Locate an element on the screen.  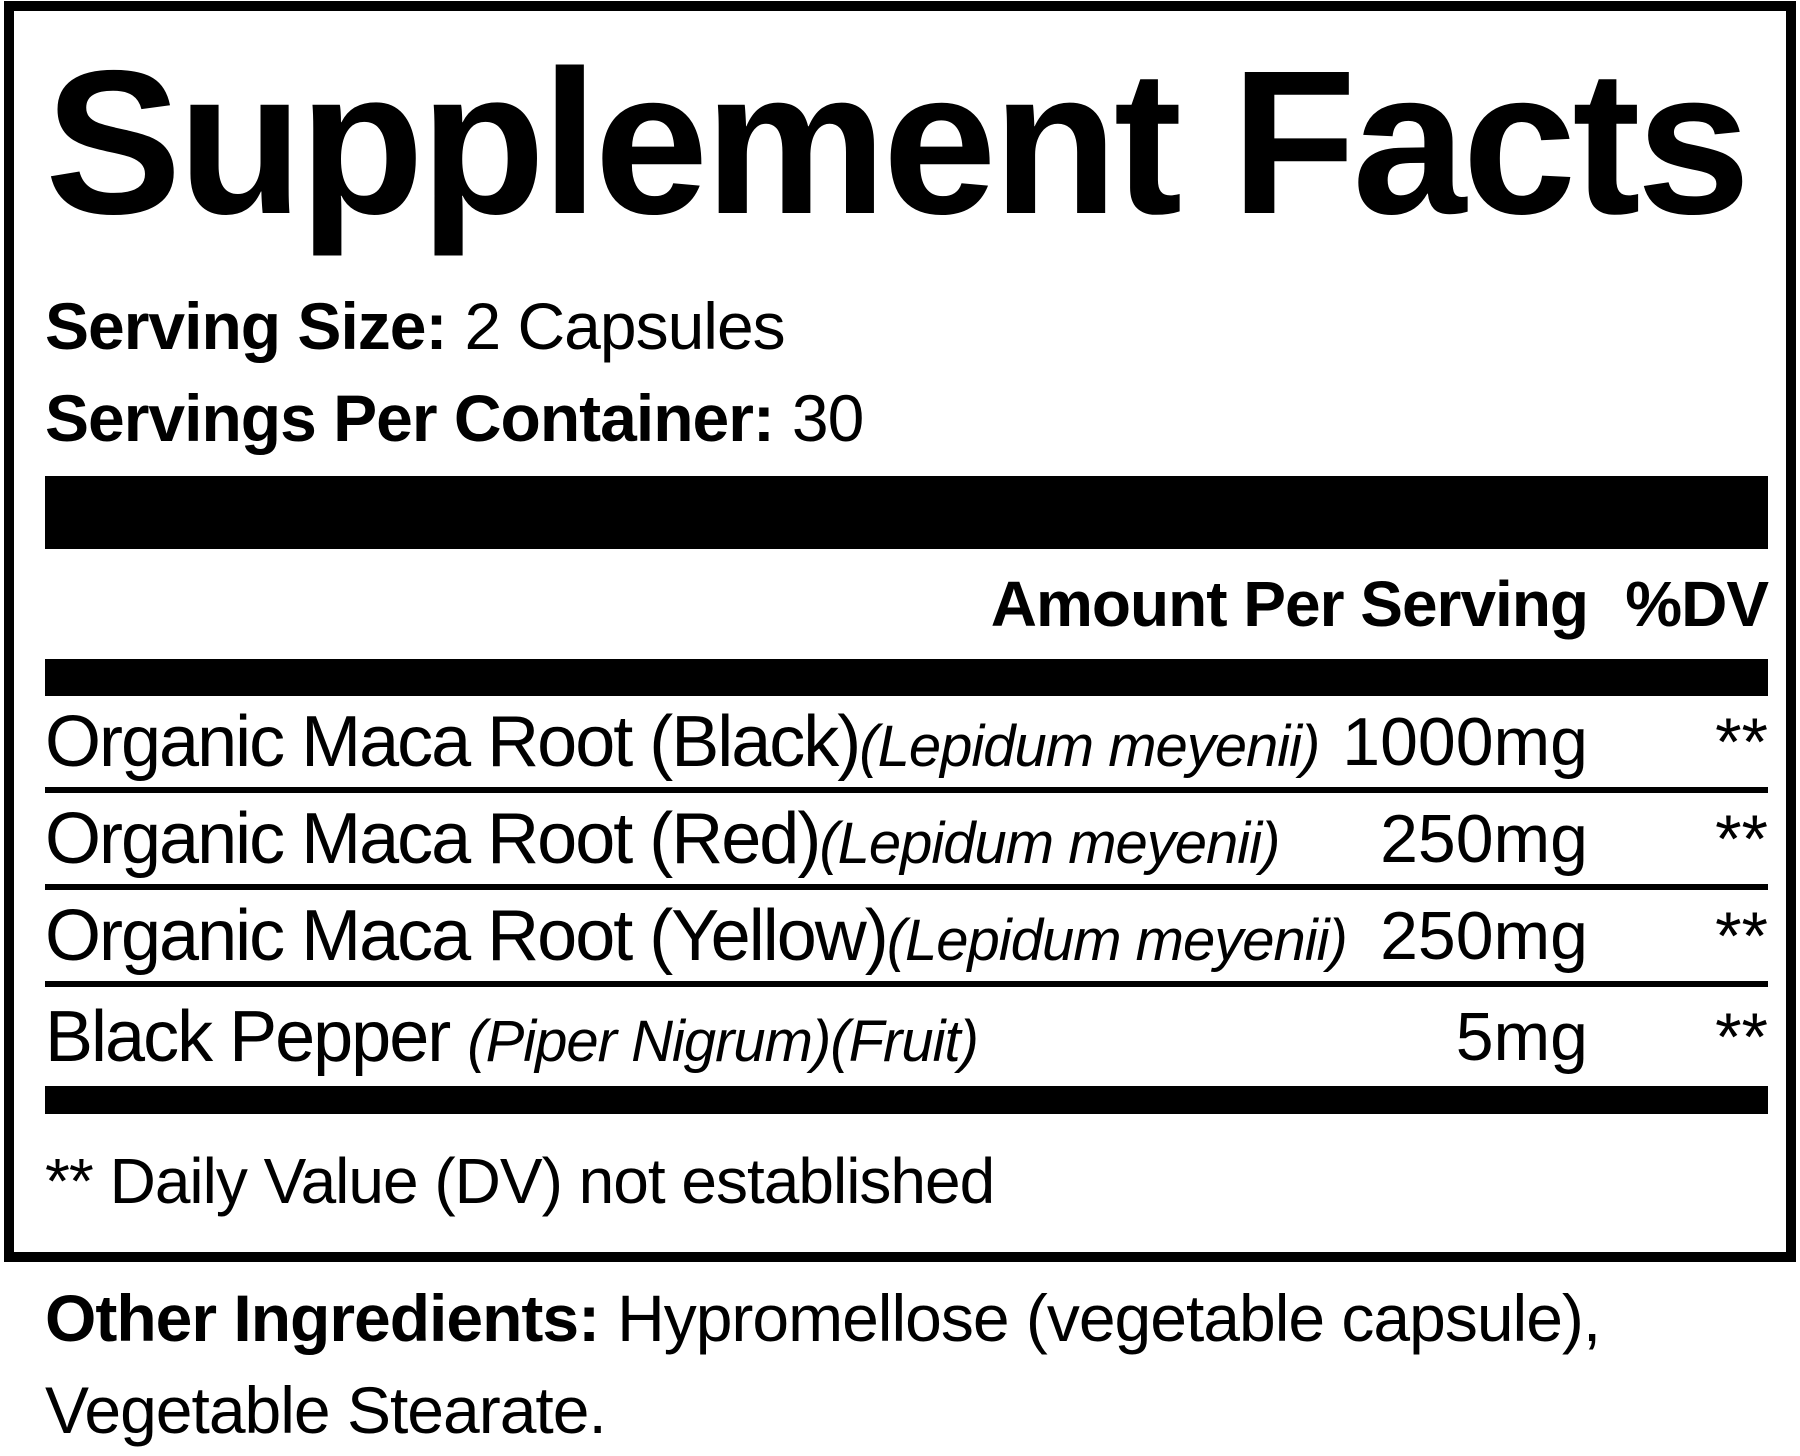
dv-footnote: ** Daily Value (DV) not established is located at coordinates (520, 1181).